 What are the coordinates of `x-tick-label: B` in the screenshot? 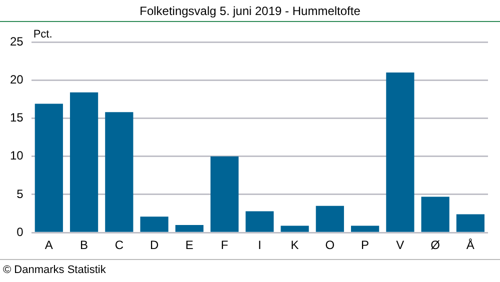 It's located at (84, 245).